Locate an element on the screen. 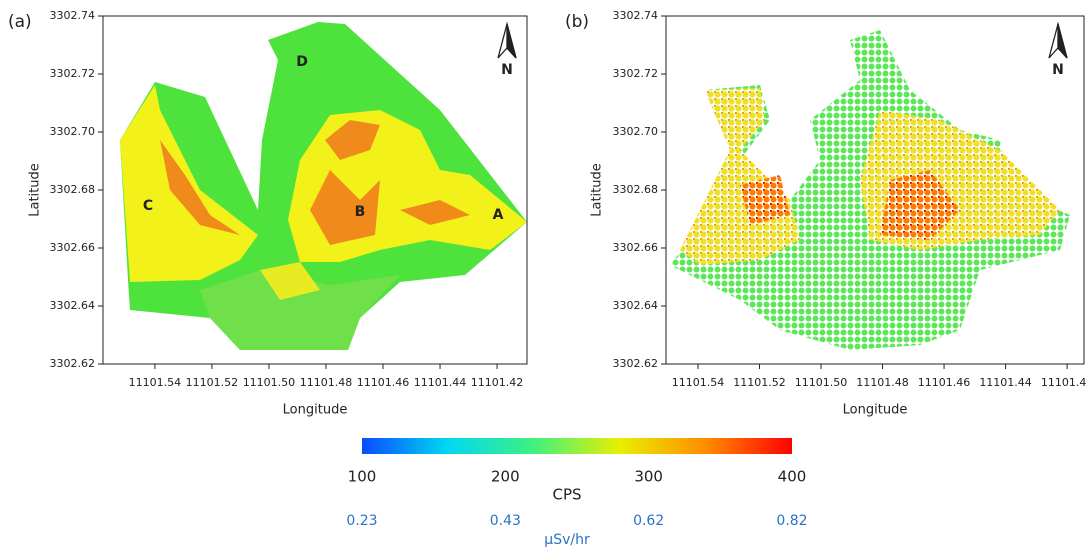 This screenshot has width=1087, height=550. colorbar-label: CPS is located at coordinates (566, 495).